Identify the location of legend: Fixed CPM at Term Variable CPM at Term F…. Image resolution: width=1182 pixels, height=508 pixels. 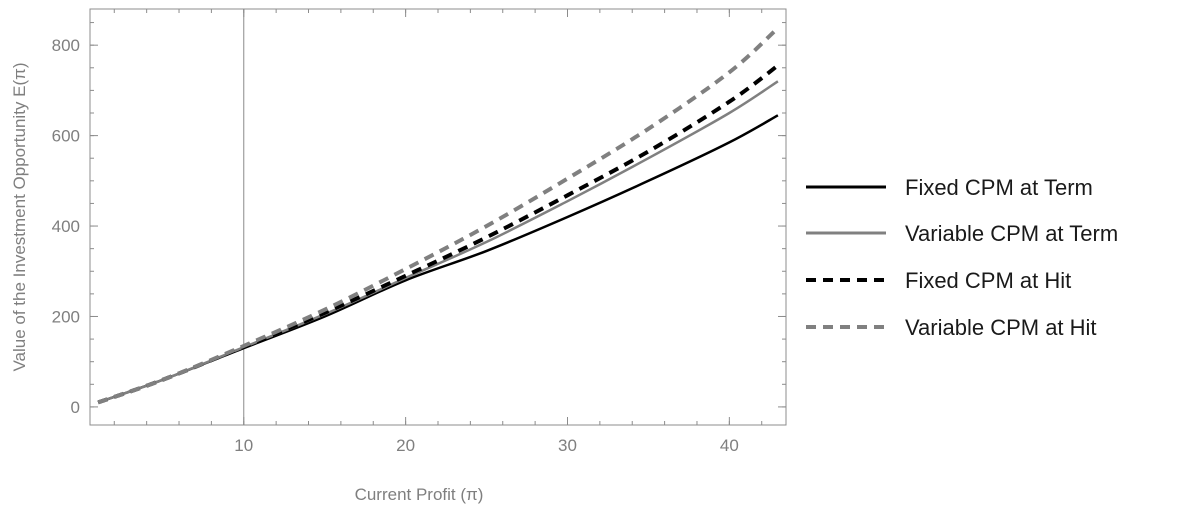
(962, 257).